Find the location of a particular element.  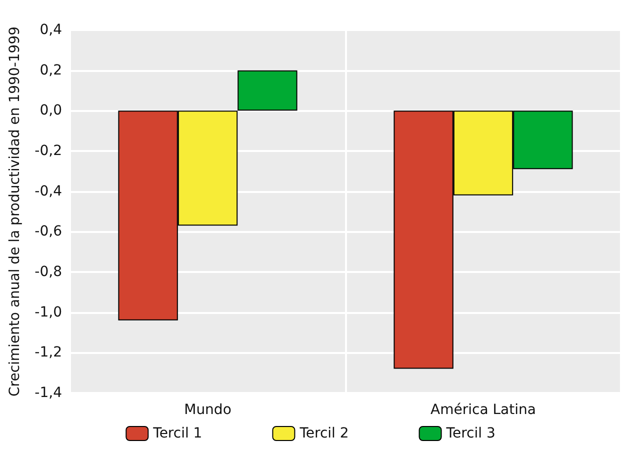

y-axis-title: Crecimiento anual de la productividad en 1990-1999 is located at coordinates (15, 211).